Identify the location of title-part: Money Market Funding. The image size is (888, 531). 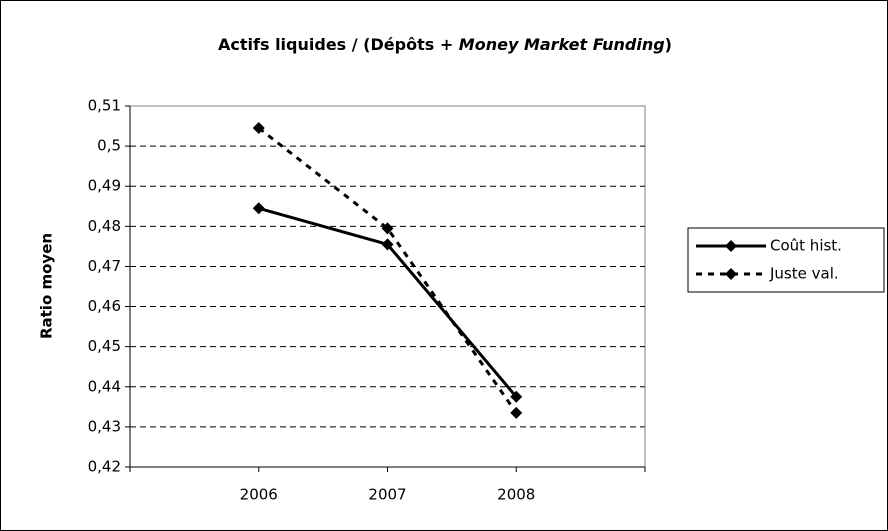
(562, 44).